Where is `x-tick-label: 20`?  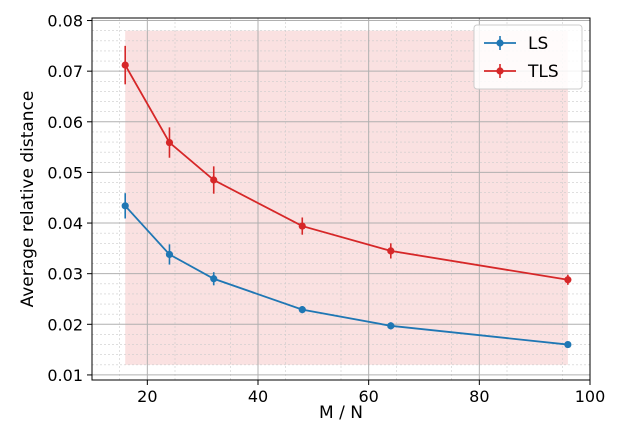 x-tick-label: 20 is located at coordinates (147, 396).